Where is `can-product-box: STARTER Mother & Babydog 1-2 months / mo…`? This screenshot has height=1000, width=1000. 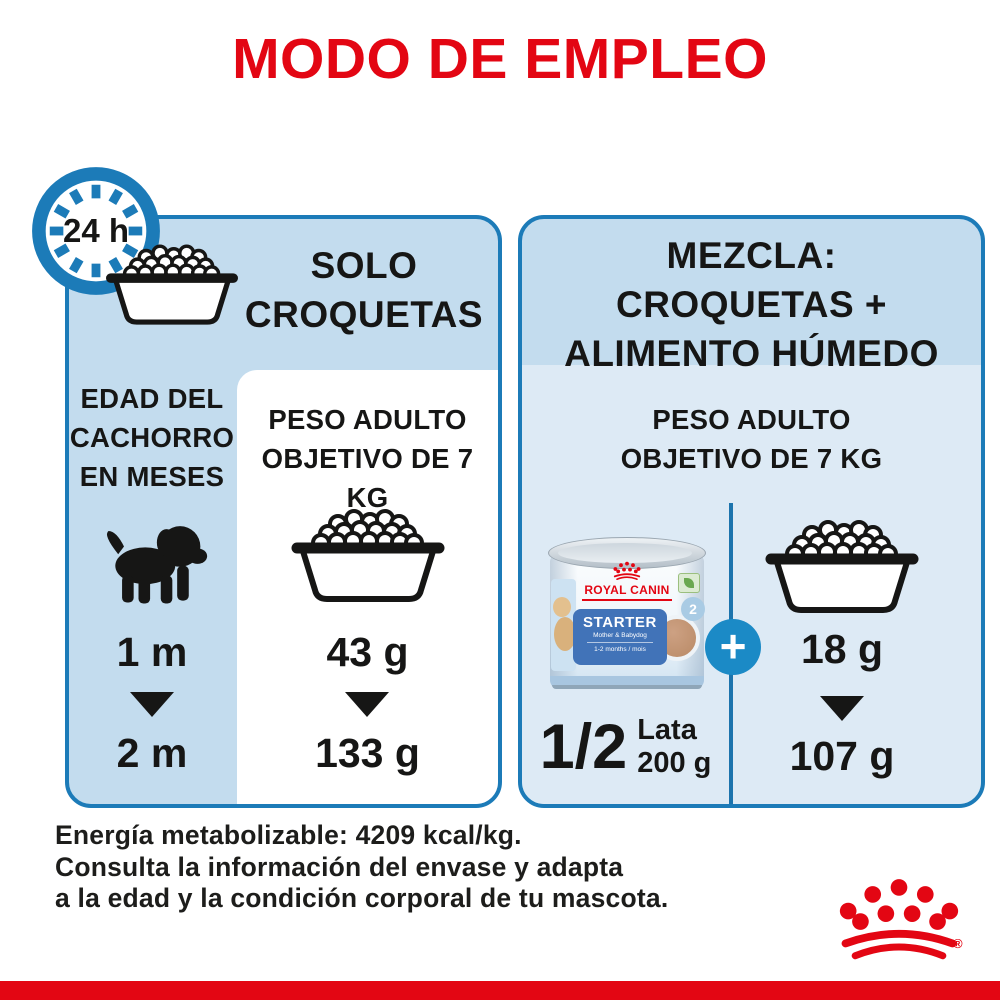 can-product-box: STARTER Mother & Babydog 1-2 months / mo… is located at coordinates (620, 637).